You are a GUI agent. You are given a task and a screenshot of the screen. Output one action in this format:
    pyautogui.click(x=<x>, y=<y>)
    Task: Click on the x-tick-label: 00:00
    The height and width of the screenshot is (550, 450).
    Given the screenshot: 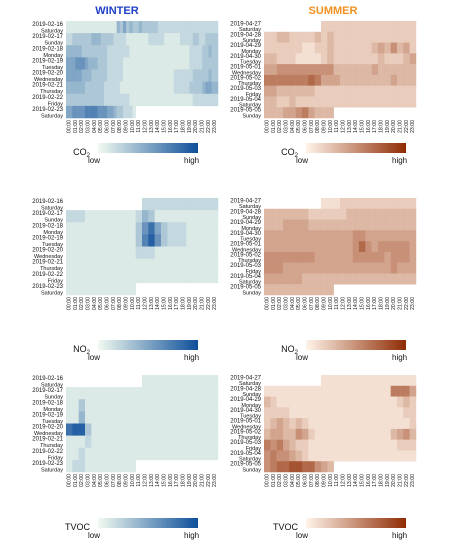 What is the action you would take?
    pyautogui.click(x=268, y=480)
    